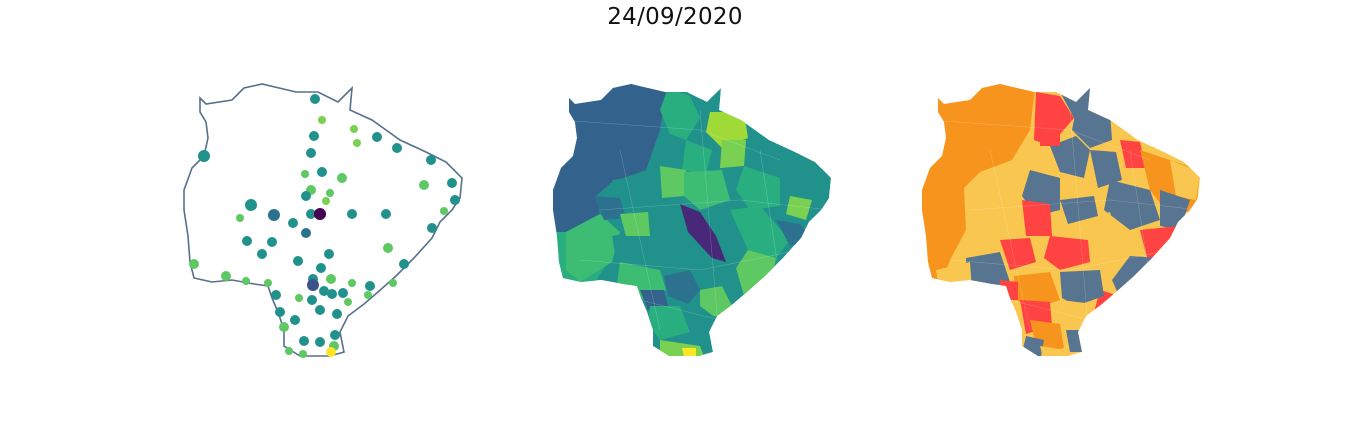 Image resolution: width=1350 pixels, height=444 pixels. What do you see at coordinates (675, 17) in the screenshot?
I see `figure-title: 24/09/2020` at bounding box center [675, 17].